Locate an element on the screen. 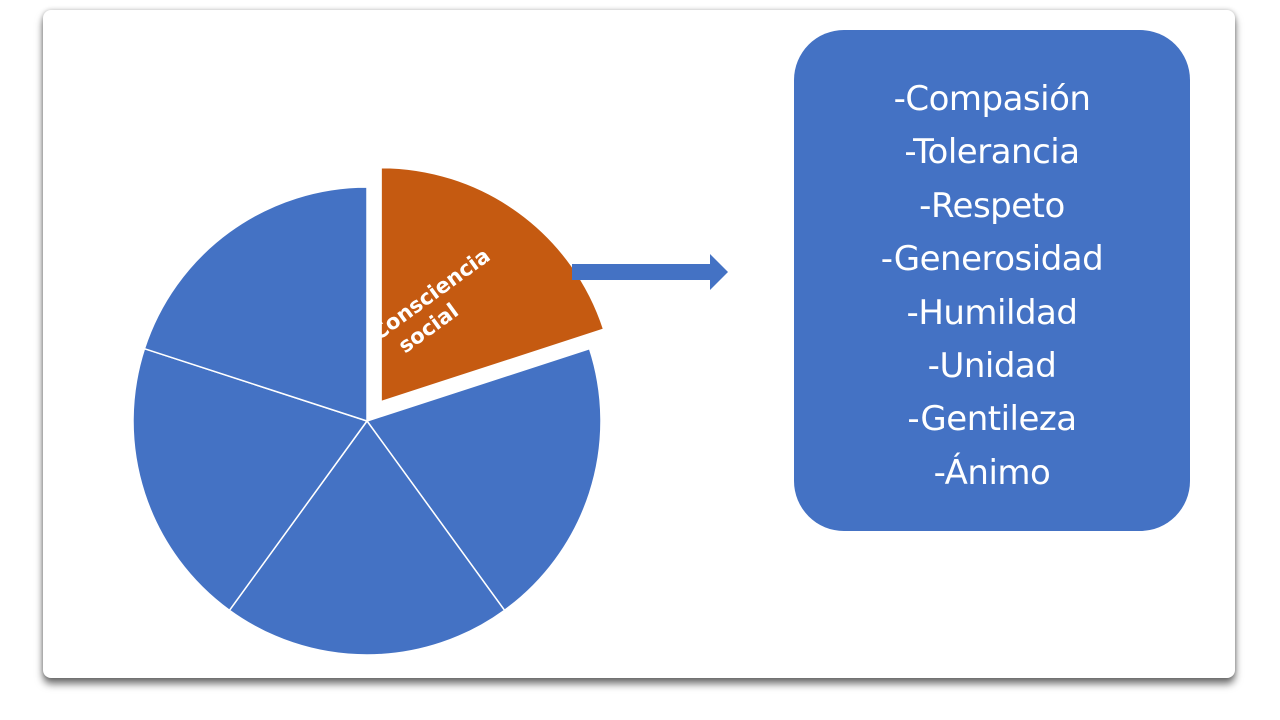  pie-segment-consciencia-social is located at coordinates (492, 284).